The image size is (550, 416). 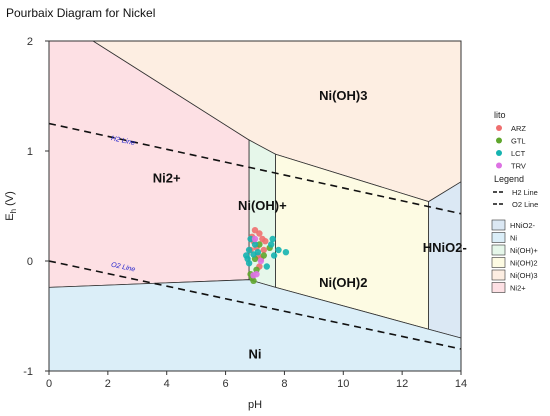 I want to click on region-label-ni: Ni, so click(x=255, y=354).